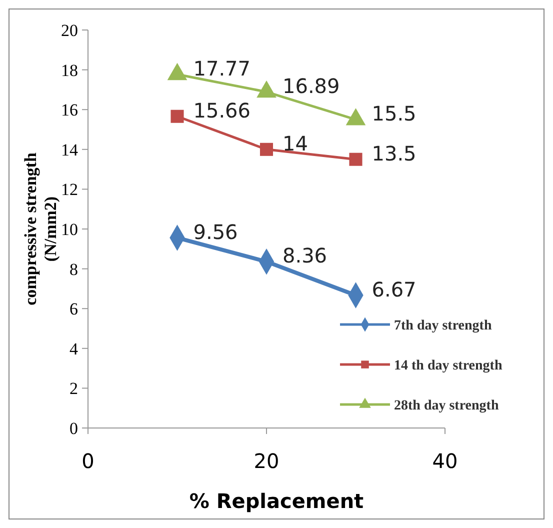 This screenshot has width=553, height=528. Describe the element at coordinates (445, 461) in the screenshot. I see `x-tick-label: 40` at that location.